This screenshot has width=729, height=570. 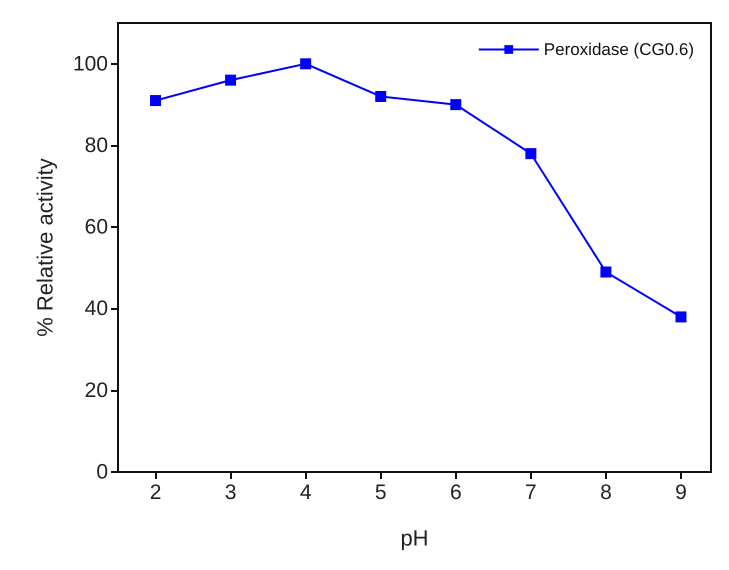 I want to click on x-tick-label: 6, so click(x=456, y=492).